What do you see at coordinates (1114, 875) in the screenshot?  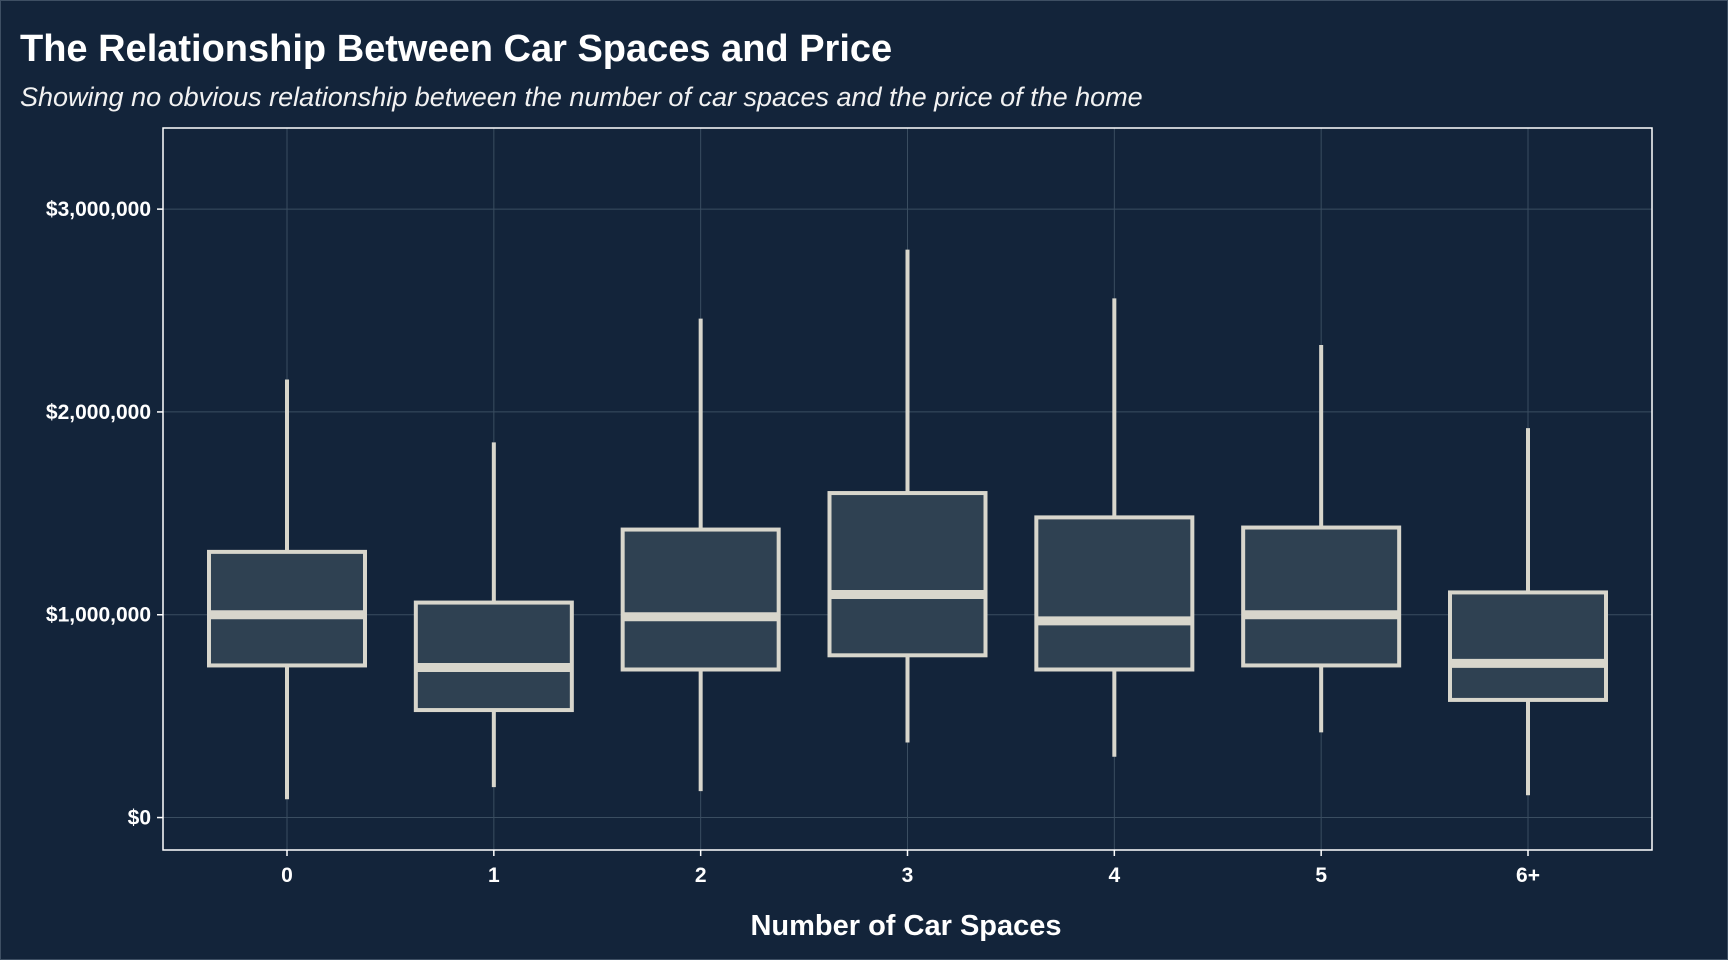 I see `x-tick-label: 4` at bounding box center [1114, 875].